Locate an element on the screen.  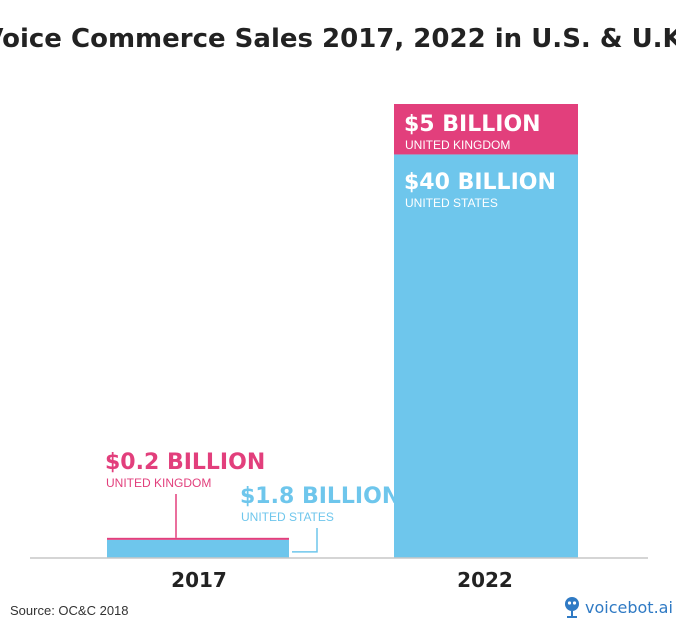
bar-2017-us is located at coordinates (198, 548).